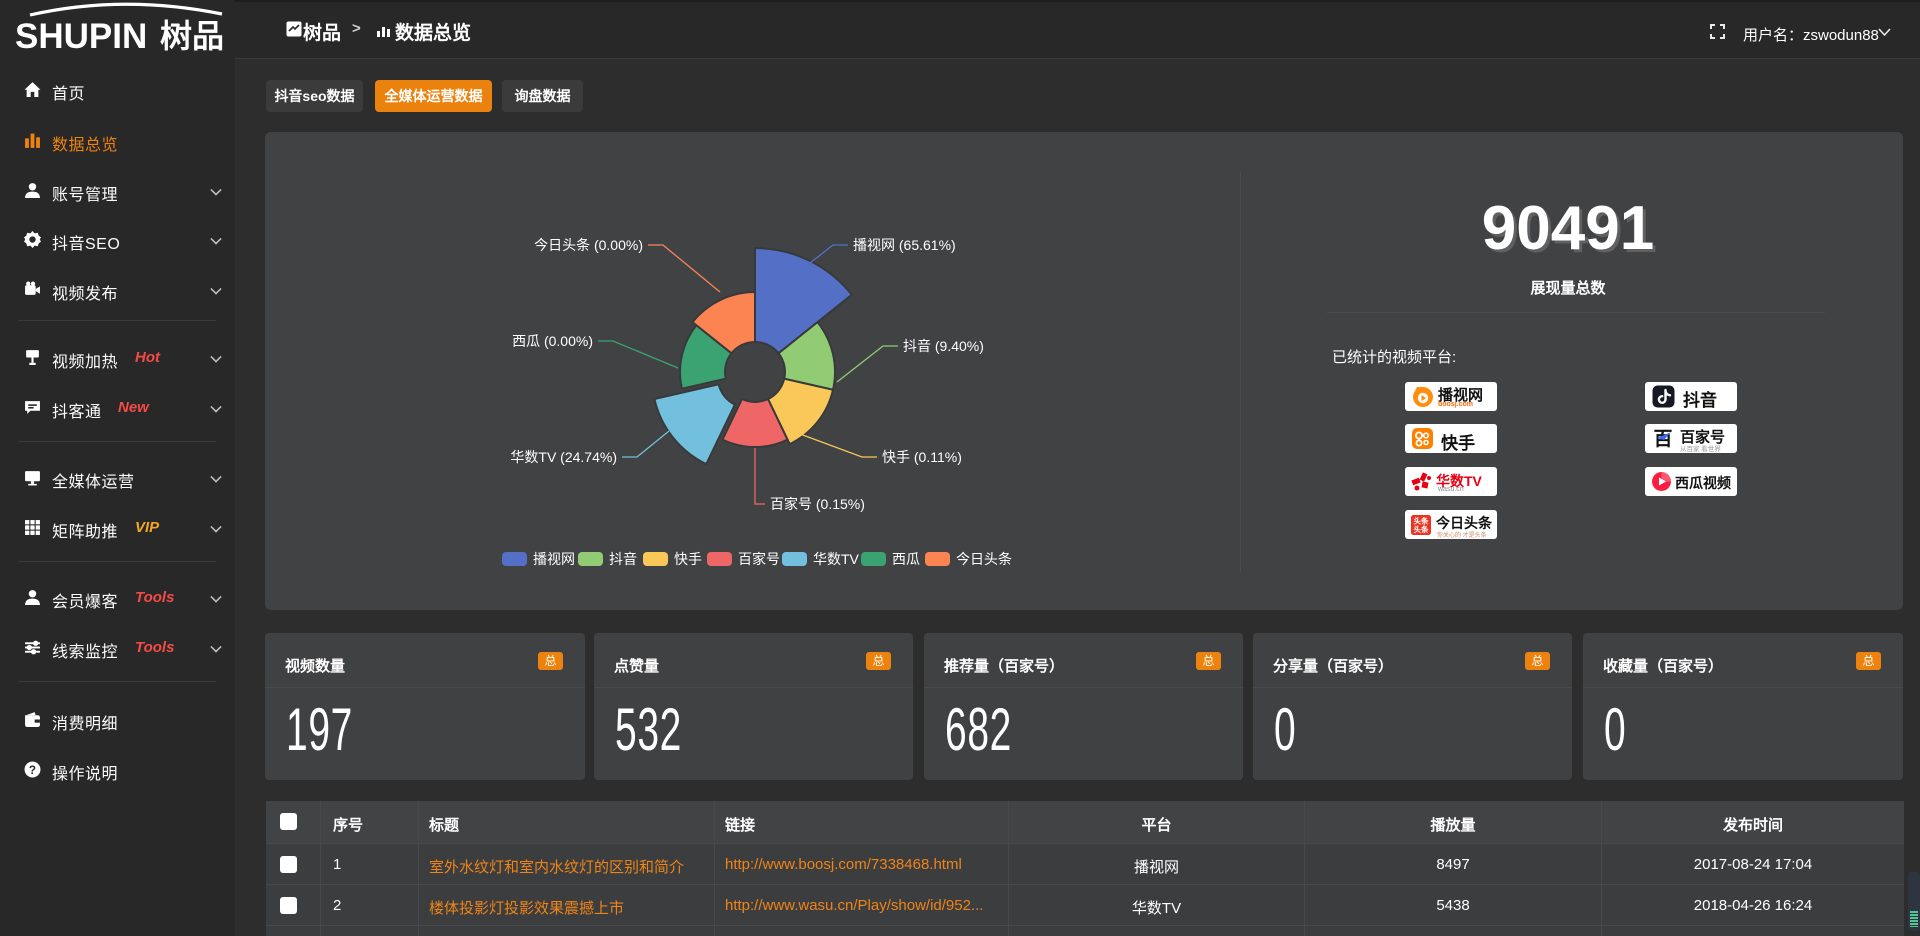 The height and width of the screenshot is (936, 1920). I want to click on svg-text: 百家号, so click(759, 559).